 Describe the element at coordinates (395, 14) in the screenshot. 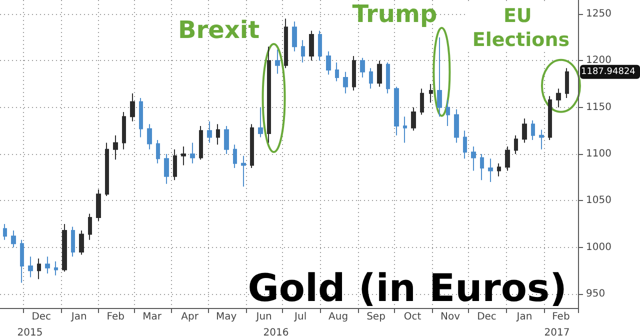

I see `annotation: Trump` at that location.